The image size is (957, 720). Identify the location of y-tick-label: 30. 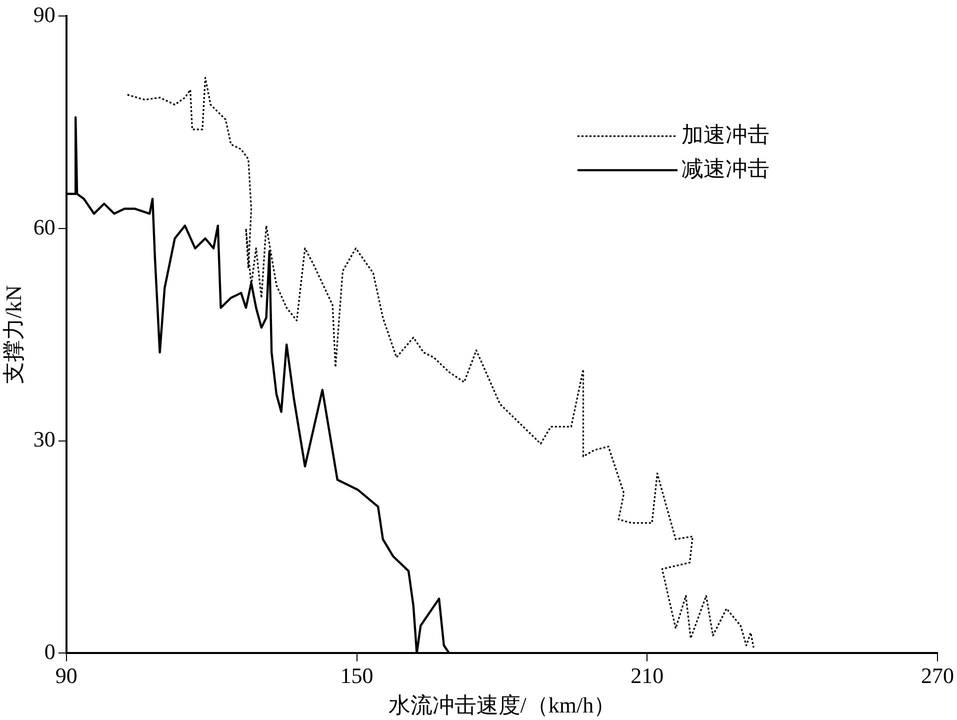
(44, 439).